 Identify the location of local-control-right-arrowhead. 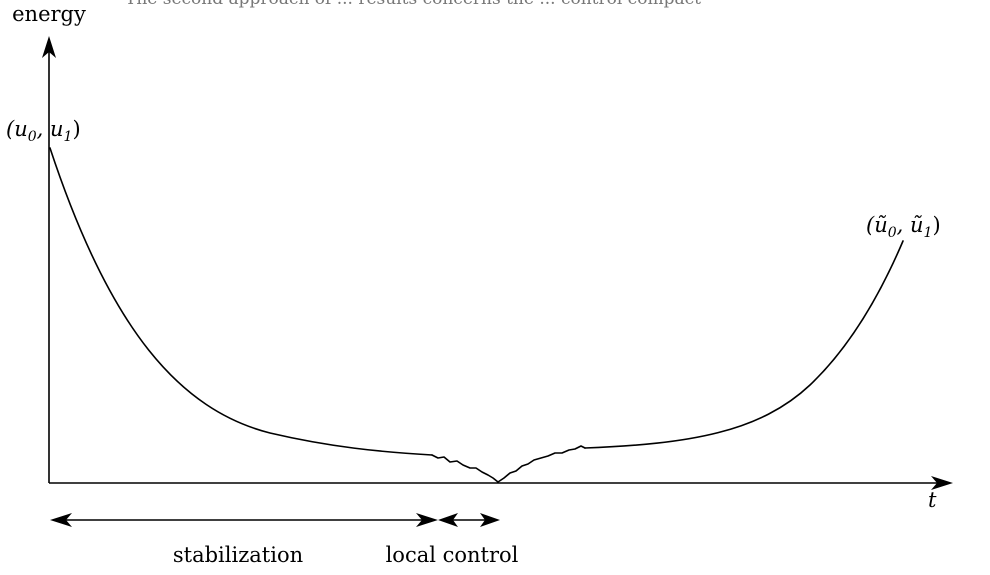
(490, 520).